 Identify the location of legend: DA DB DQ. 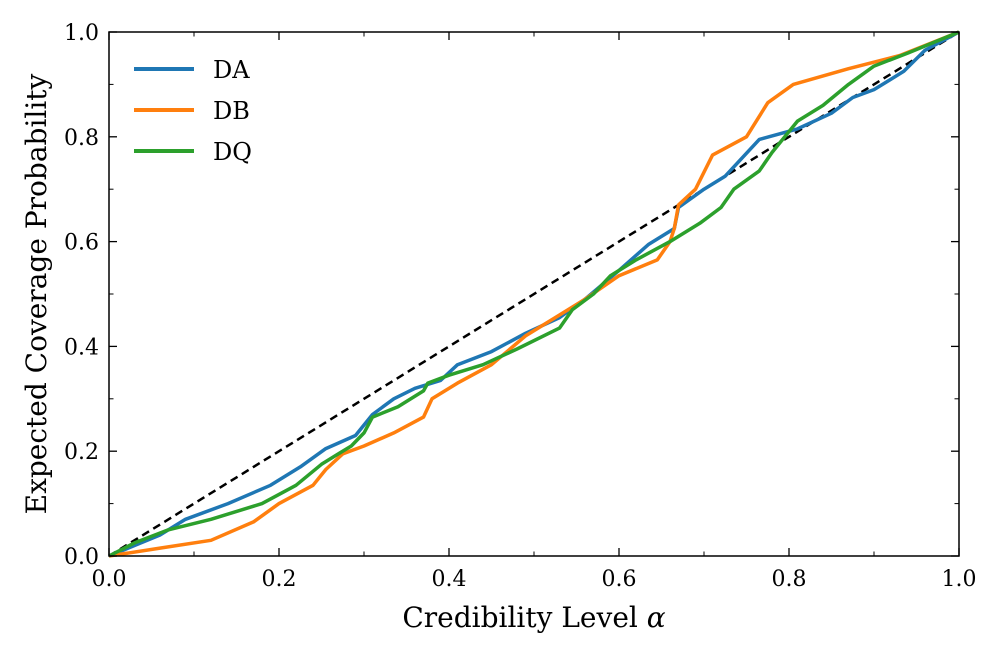
(193, 111).